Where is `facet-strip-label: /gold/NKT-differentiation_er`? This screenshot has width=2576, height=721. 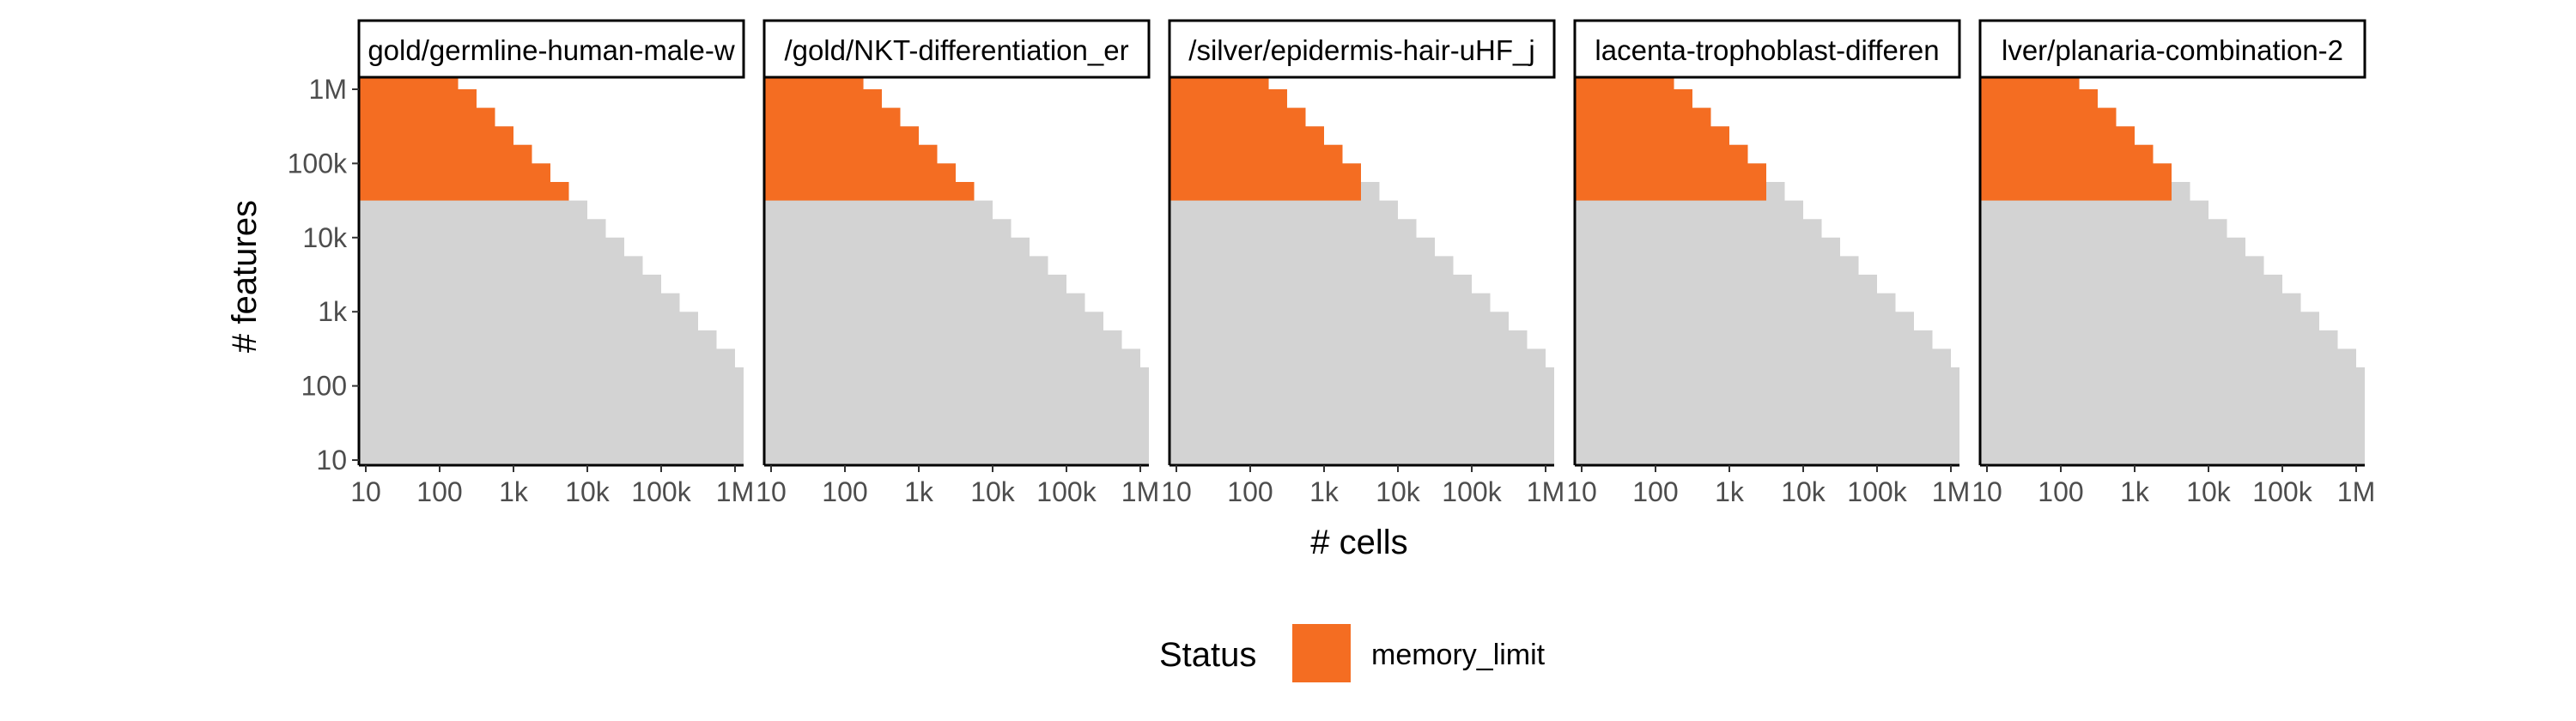 facet-strip-label: /gold/NKT-differentiation_er is located at coordinates (956, 50).